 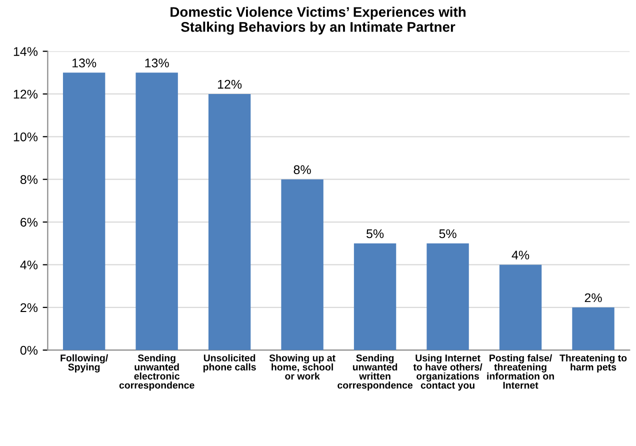 I want to click on x-tick-label: Sending unwanted electronic correspondence, so click(x=156, y=372).